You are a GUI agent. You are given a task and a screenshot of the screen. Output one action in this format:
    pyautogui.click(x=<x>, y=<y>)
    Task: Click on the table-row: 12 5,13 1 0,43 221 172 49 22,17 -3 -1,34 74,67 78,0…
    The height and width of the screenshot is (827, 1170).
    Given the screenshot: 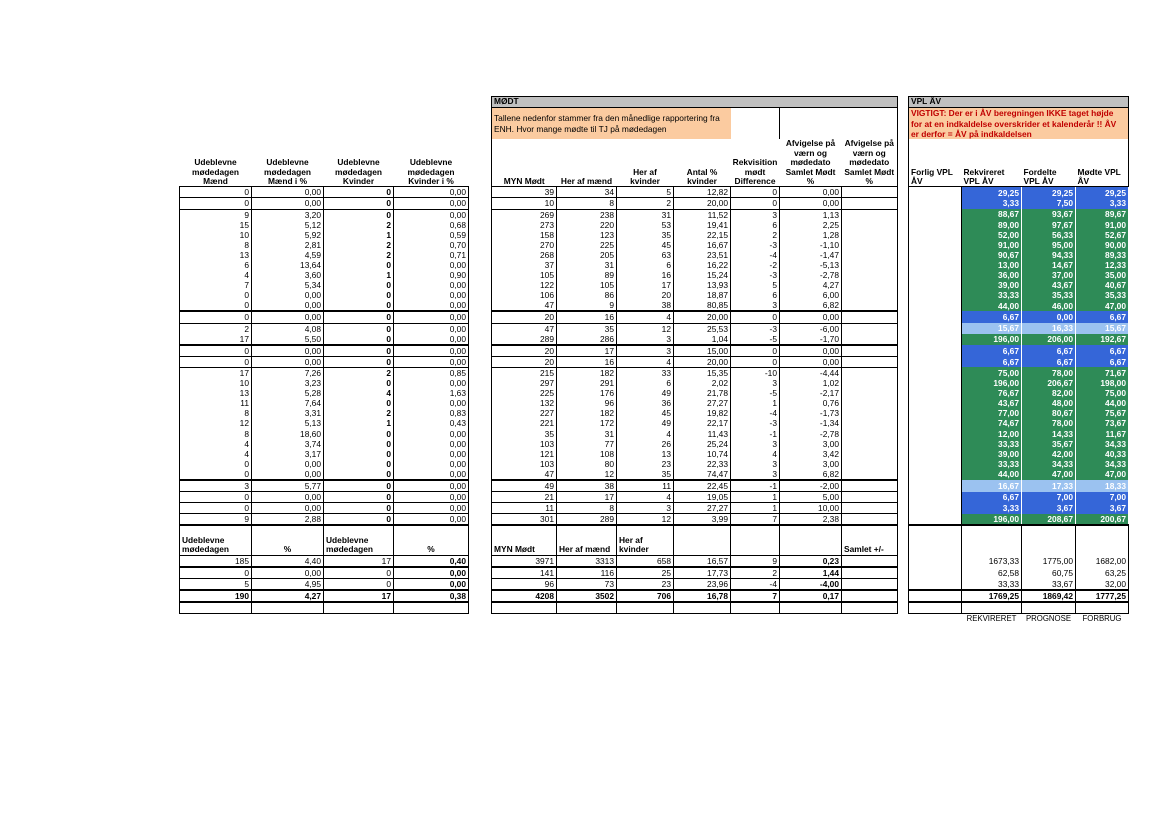 What is the action you would take?
    pyautogui.click(x=654, y=423)
    